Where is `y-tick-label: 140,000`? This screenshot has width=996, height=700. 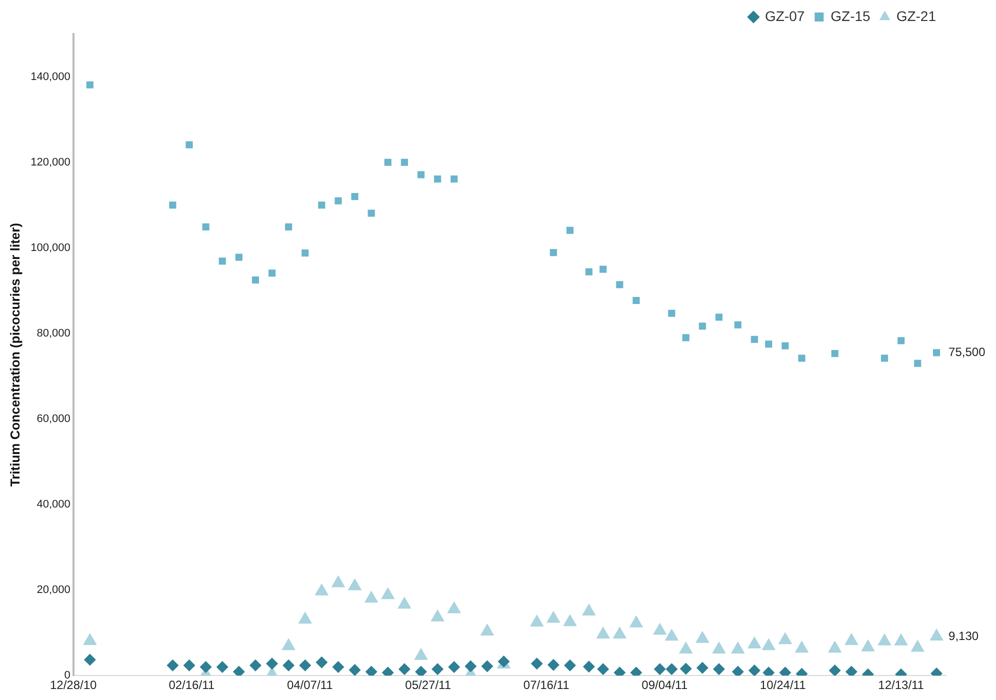 y-tick-label: 140,000 is located at coordinates (50, 76).